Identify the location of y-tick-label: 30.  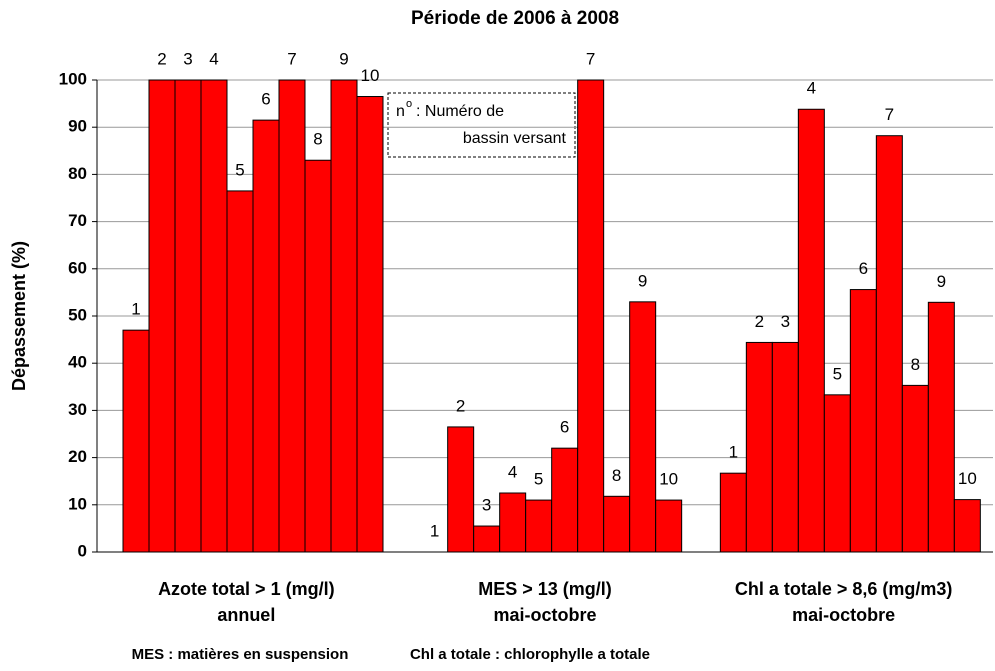
(77, 409).